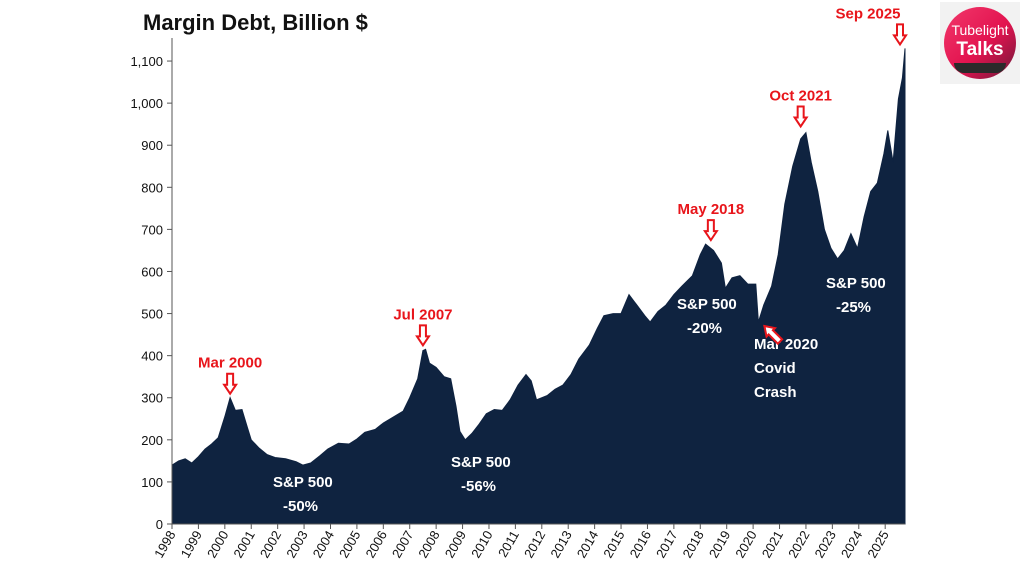 This screenshot has width=1024, height=585. I want to click on x-tick-label: 2009, so click(455, 544).